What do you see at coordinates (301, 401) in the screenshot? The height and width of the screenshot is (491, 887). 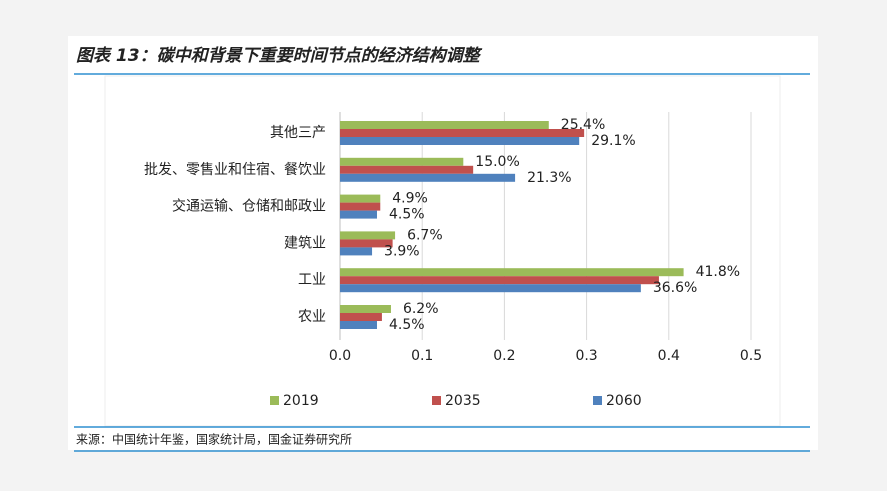 I see `legend-label: 2019` at bounding box center [301, 401].